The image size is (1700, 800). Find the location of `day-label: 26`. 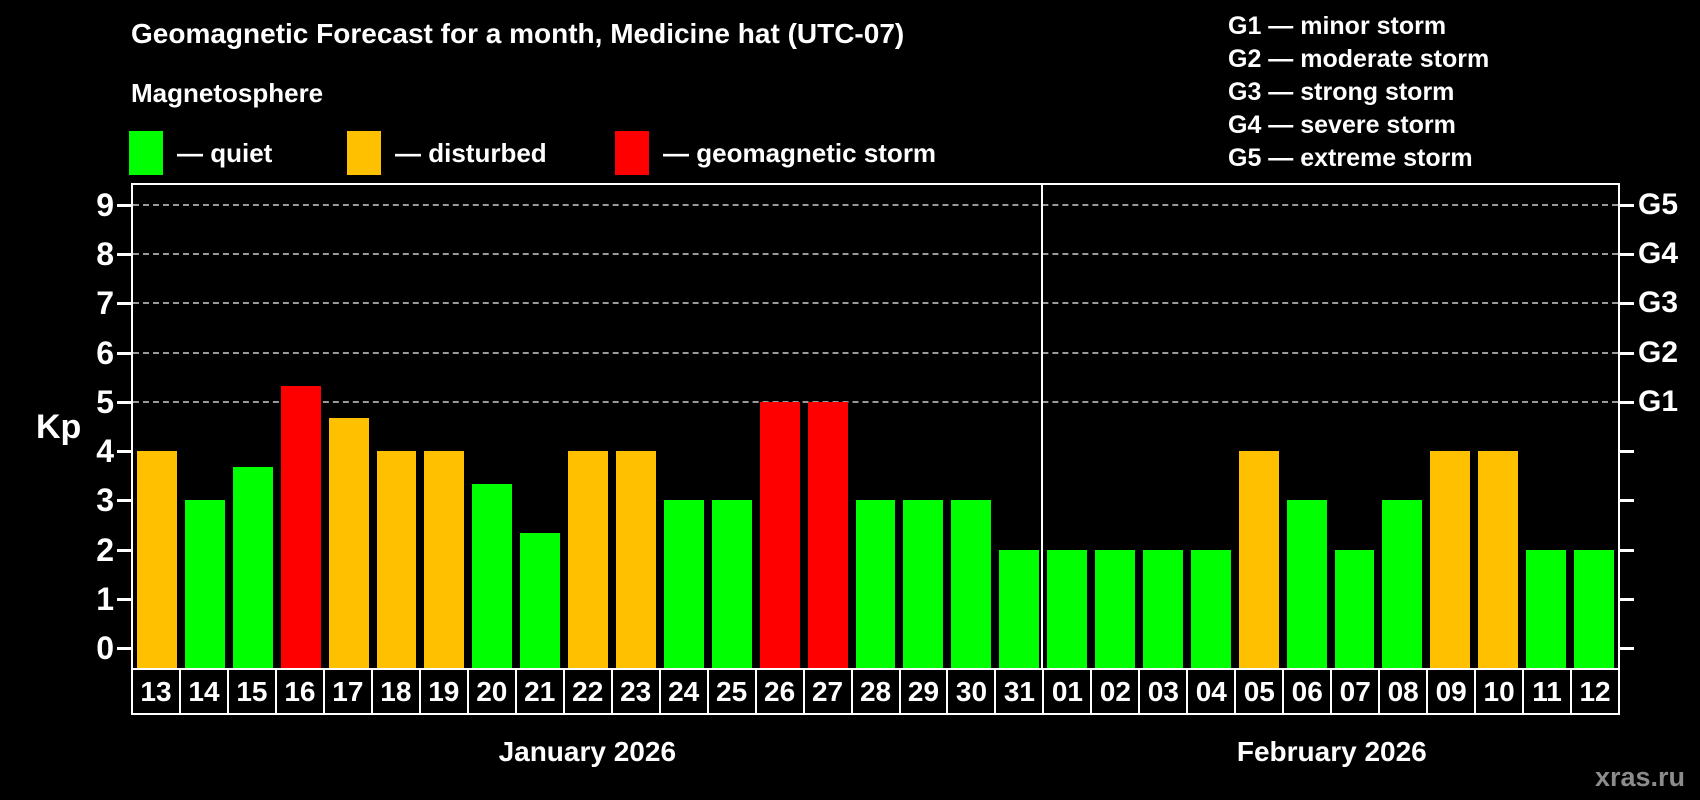

day-label: 26 is located at coordinates (780, 691).